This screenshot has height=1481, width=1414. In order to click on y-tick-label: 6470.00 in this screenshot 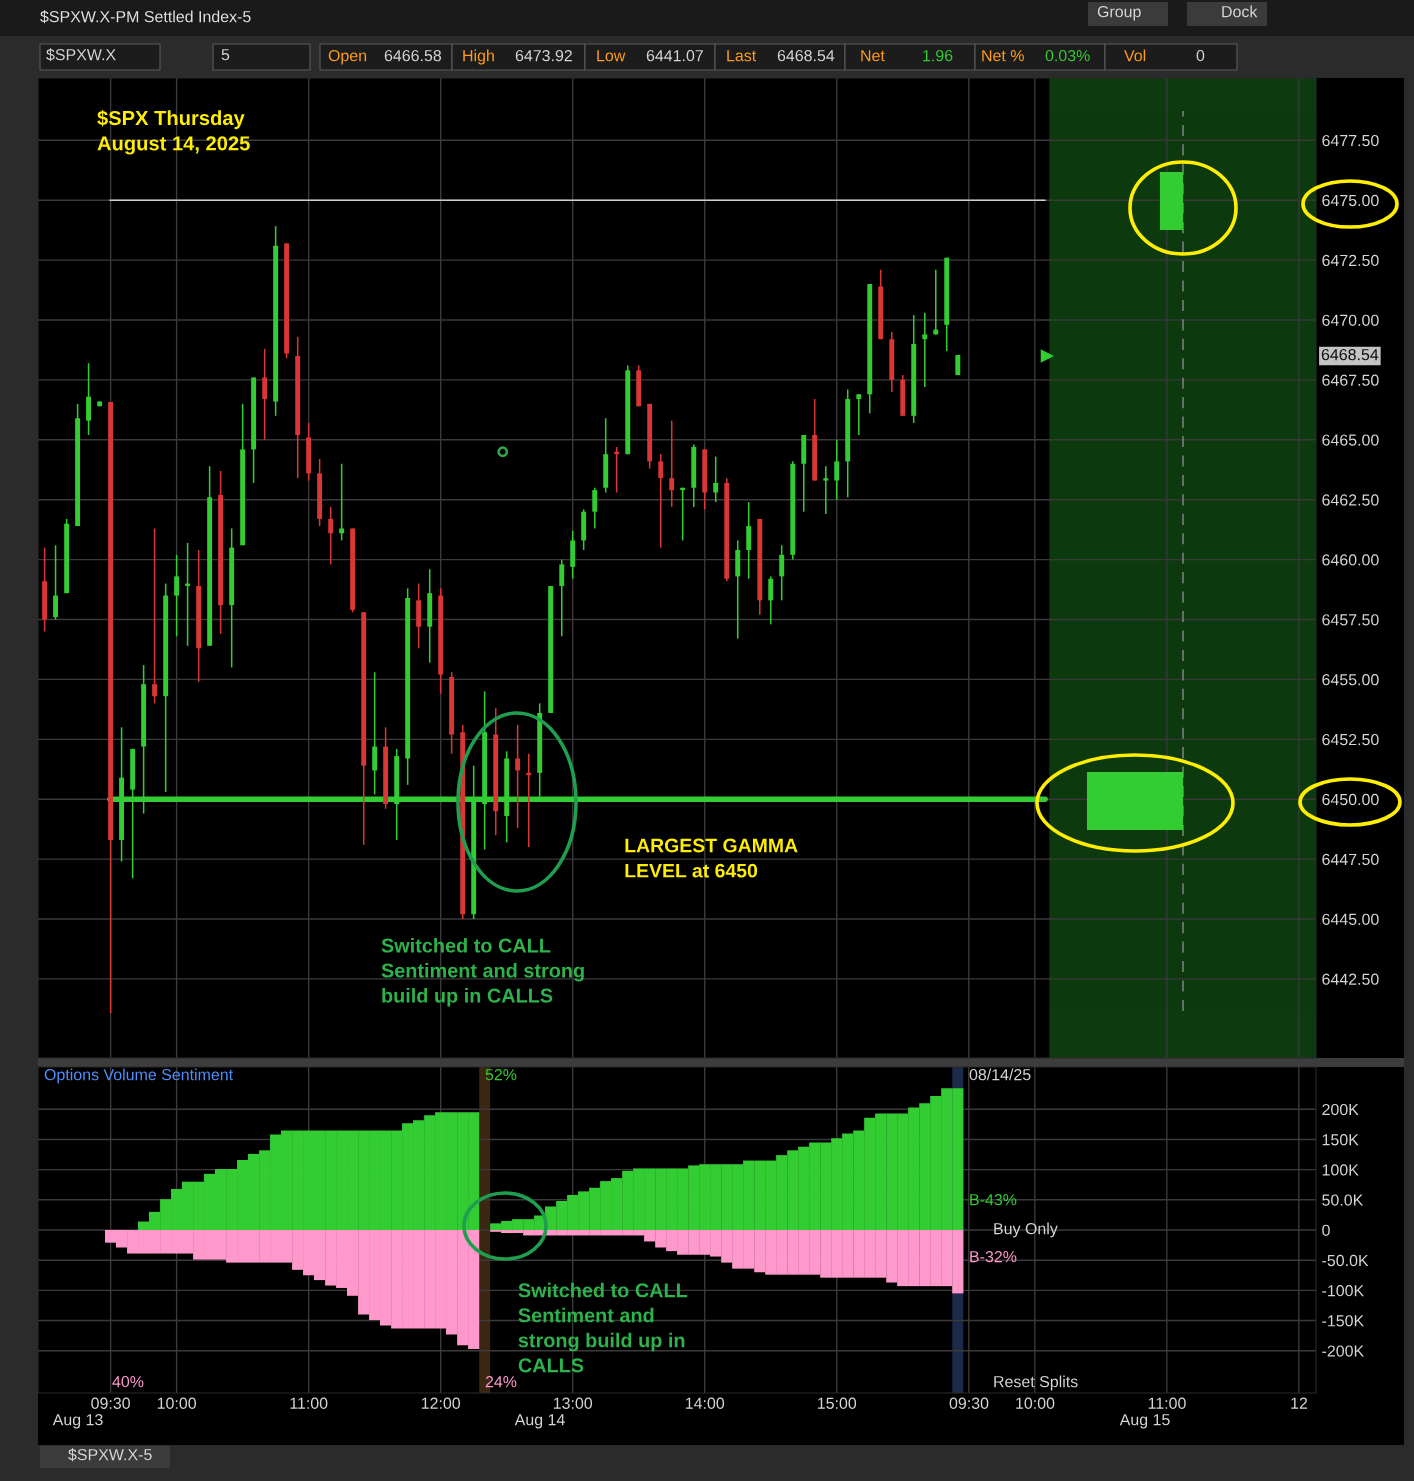, I will do `click(1350, 320)`.